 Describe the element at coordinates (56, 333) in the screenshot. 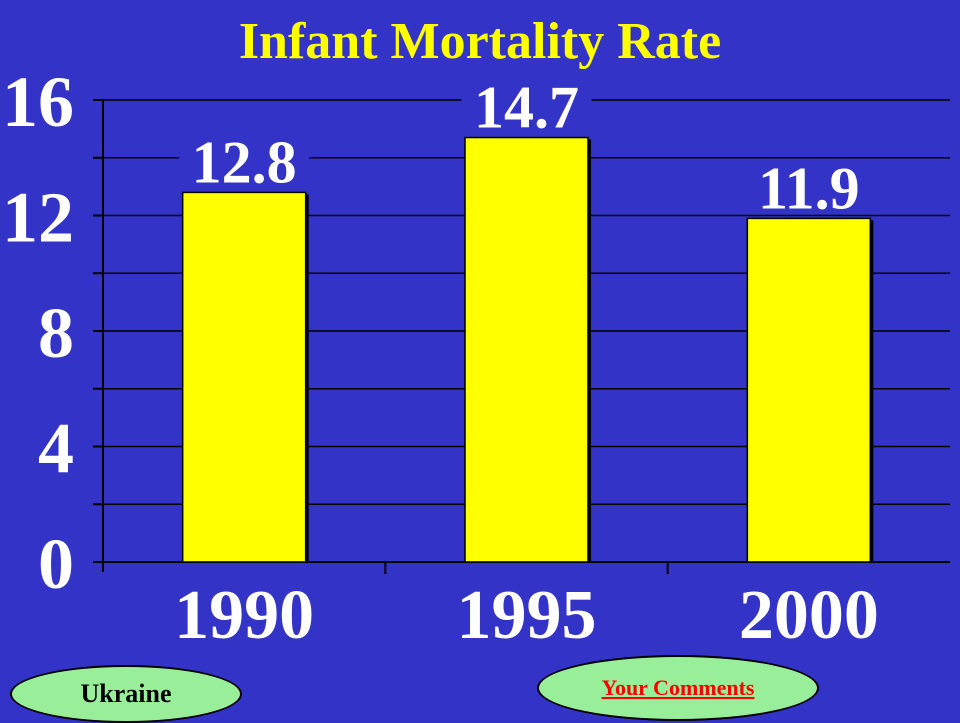

I see `y-tick-label: 8` at that location.